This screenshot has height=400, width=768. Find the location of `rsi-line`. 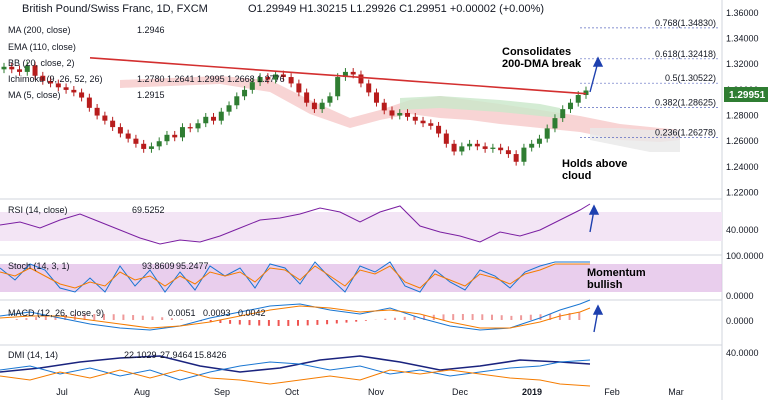

rsi-line is located at coordinates (295, 224).